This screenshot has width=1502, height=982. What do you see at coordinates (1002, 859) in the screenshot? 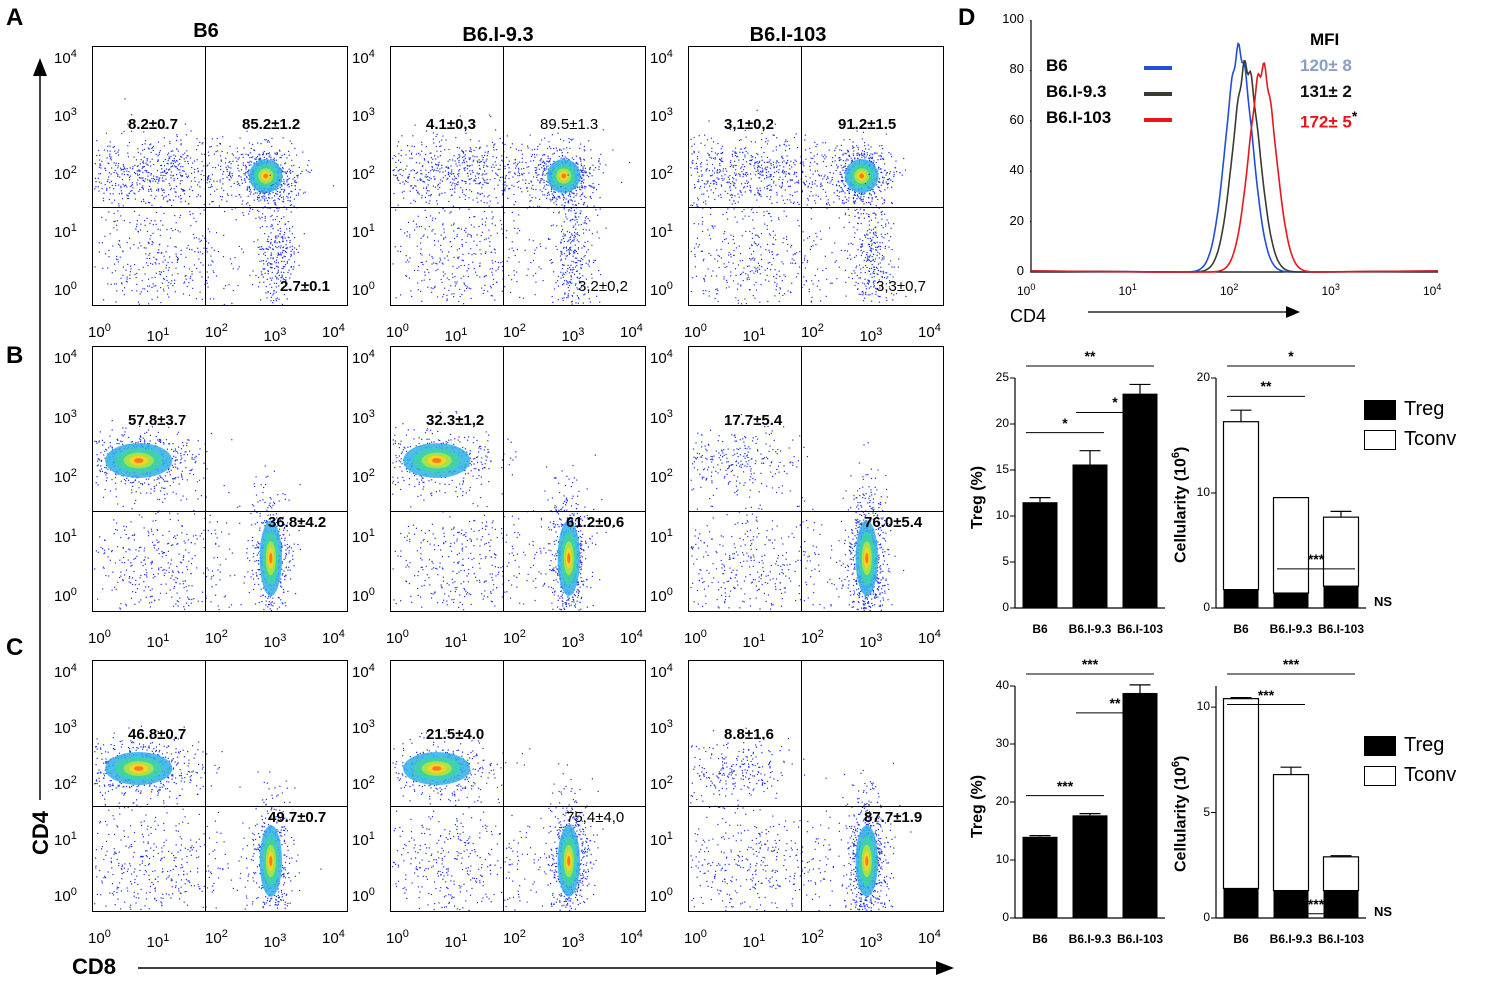
I see `bar-y-tick: 10` at bounding box center [1002, 859].